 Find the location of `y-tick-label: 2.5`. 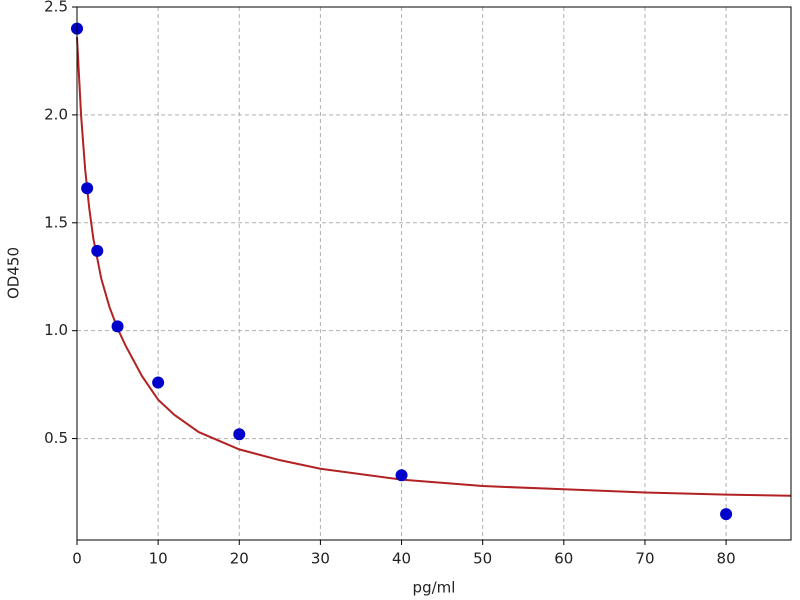

y-tick-label: 2.5 is located at coordinates (56, 8).